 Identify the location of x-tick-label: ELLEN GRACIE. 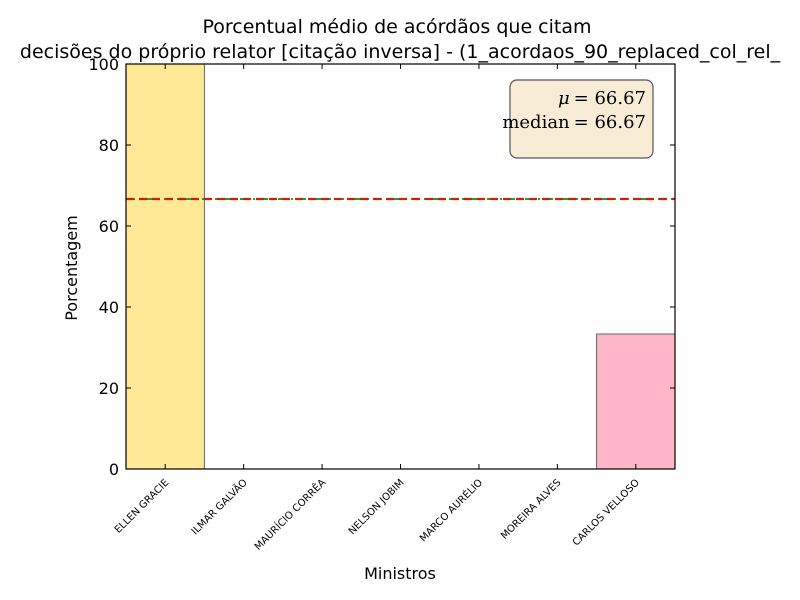
(142, 506).